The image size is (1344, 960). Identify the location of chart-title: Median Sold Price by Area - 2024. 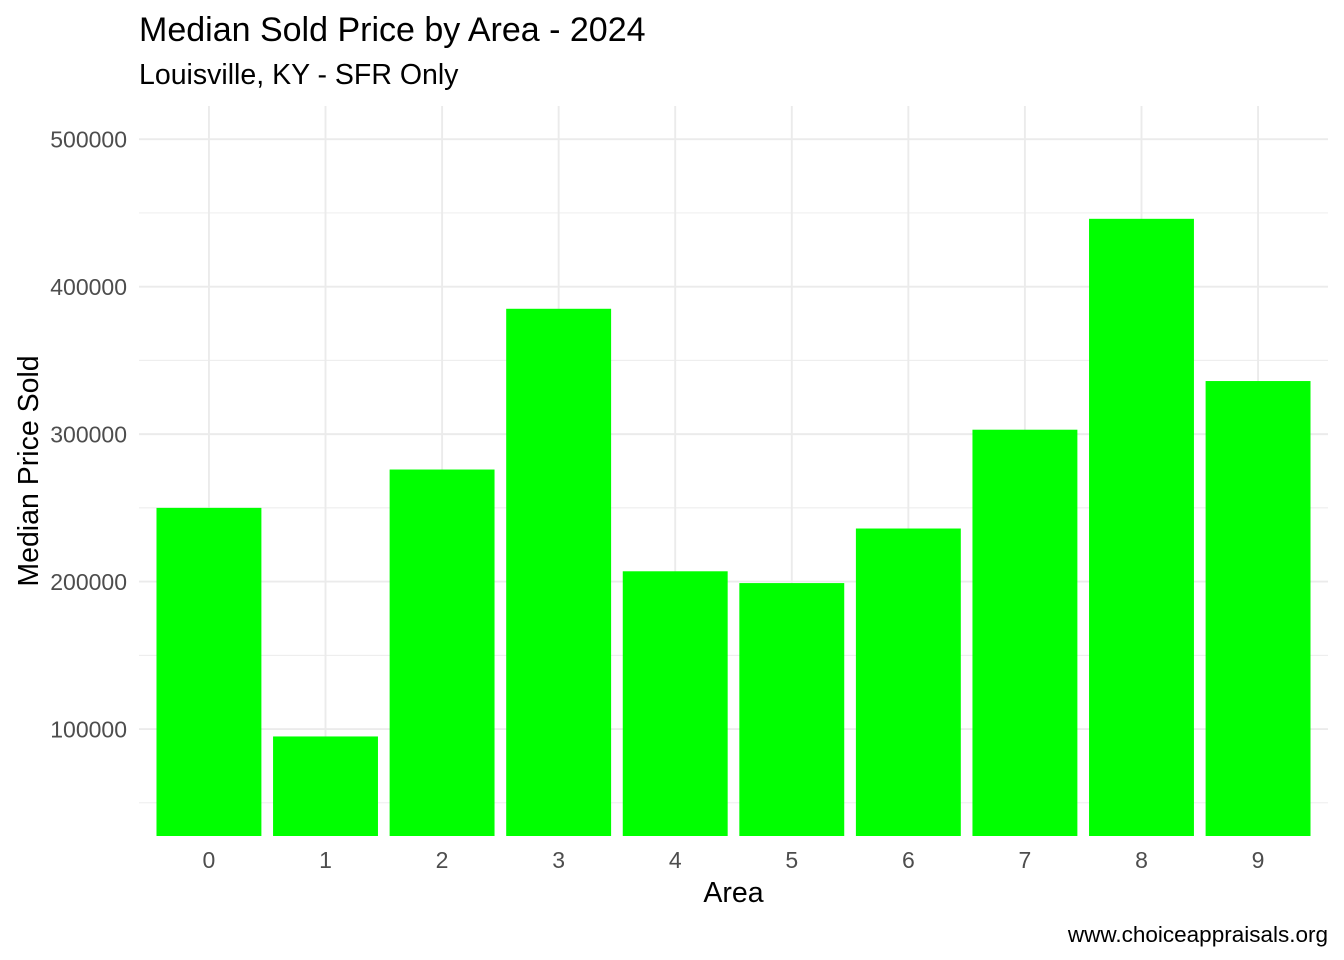
(392, 30).